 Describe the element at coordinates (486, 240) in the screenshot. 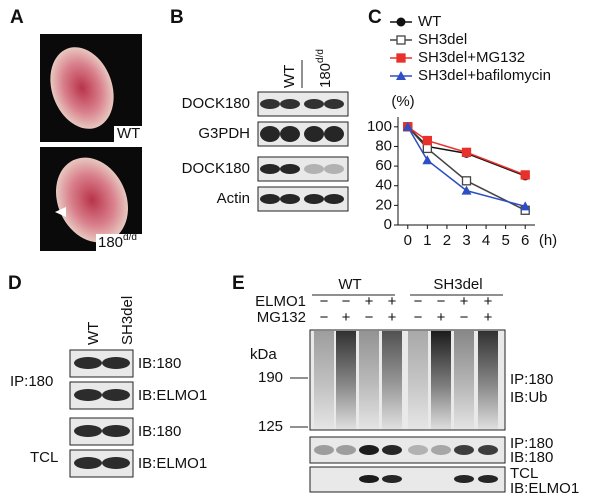

I see `x-tick-label: 4` at that location.